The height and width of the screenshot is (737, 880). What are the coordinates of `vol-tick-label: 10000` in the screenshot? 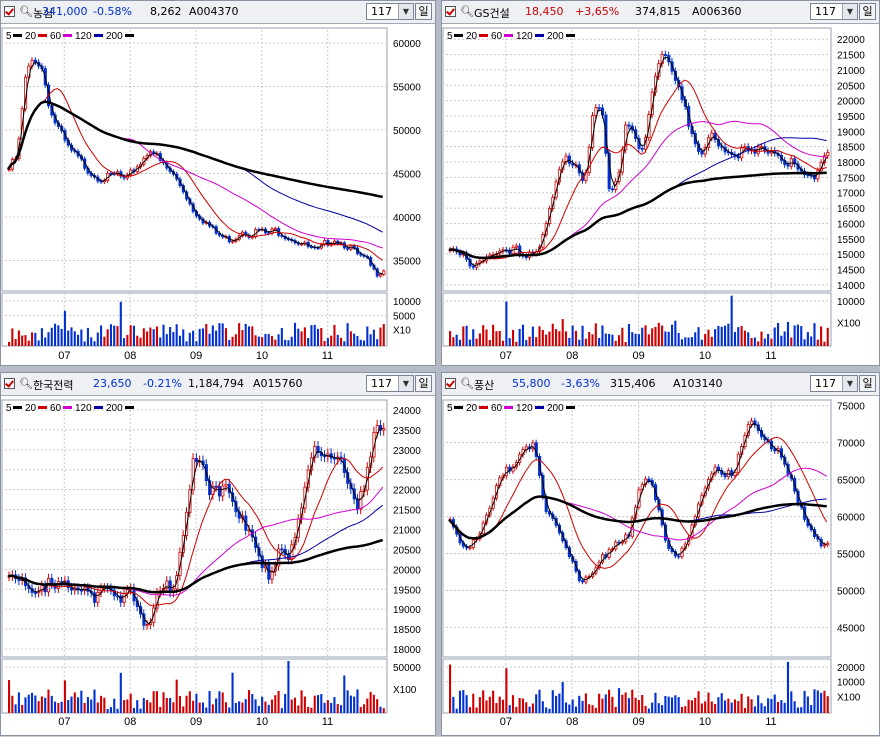 It's located at (407, 302).